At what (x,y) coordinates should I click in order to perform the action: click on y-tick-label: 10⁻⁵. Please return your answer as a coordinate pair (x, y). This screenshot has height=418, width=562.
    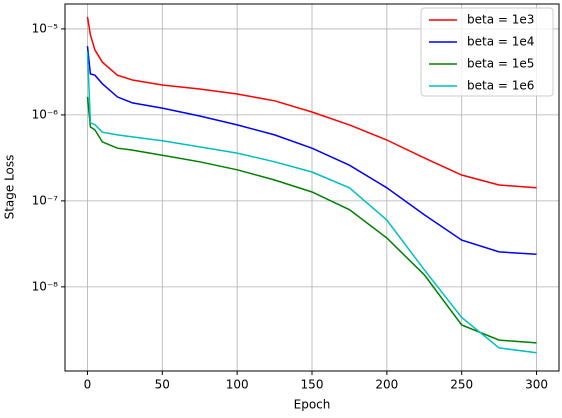
    Looking at the image, I should click on (45, 28).